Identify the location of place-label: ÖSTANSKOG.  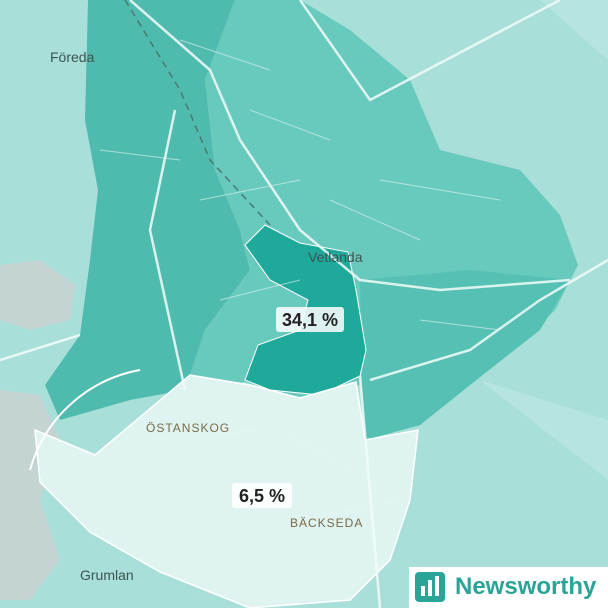
(188, 428).